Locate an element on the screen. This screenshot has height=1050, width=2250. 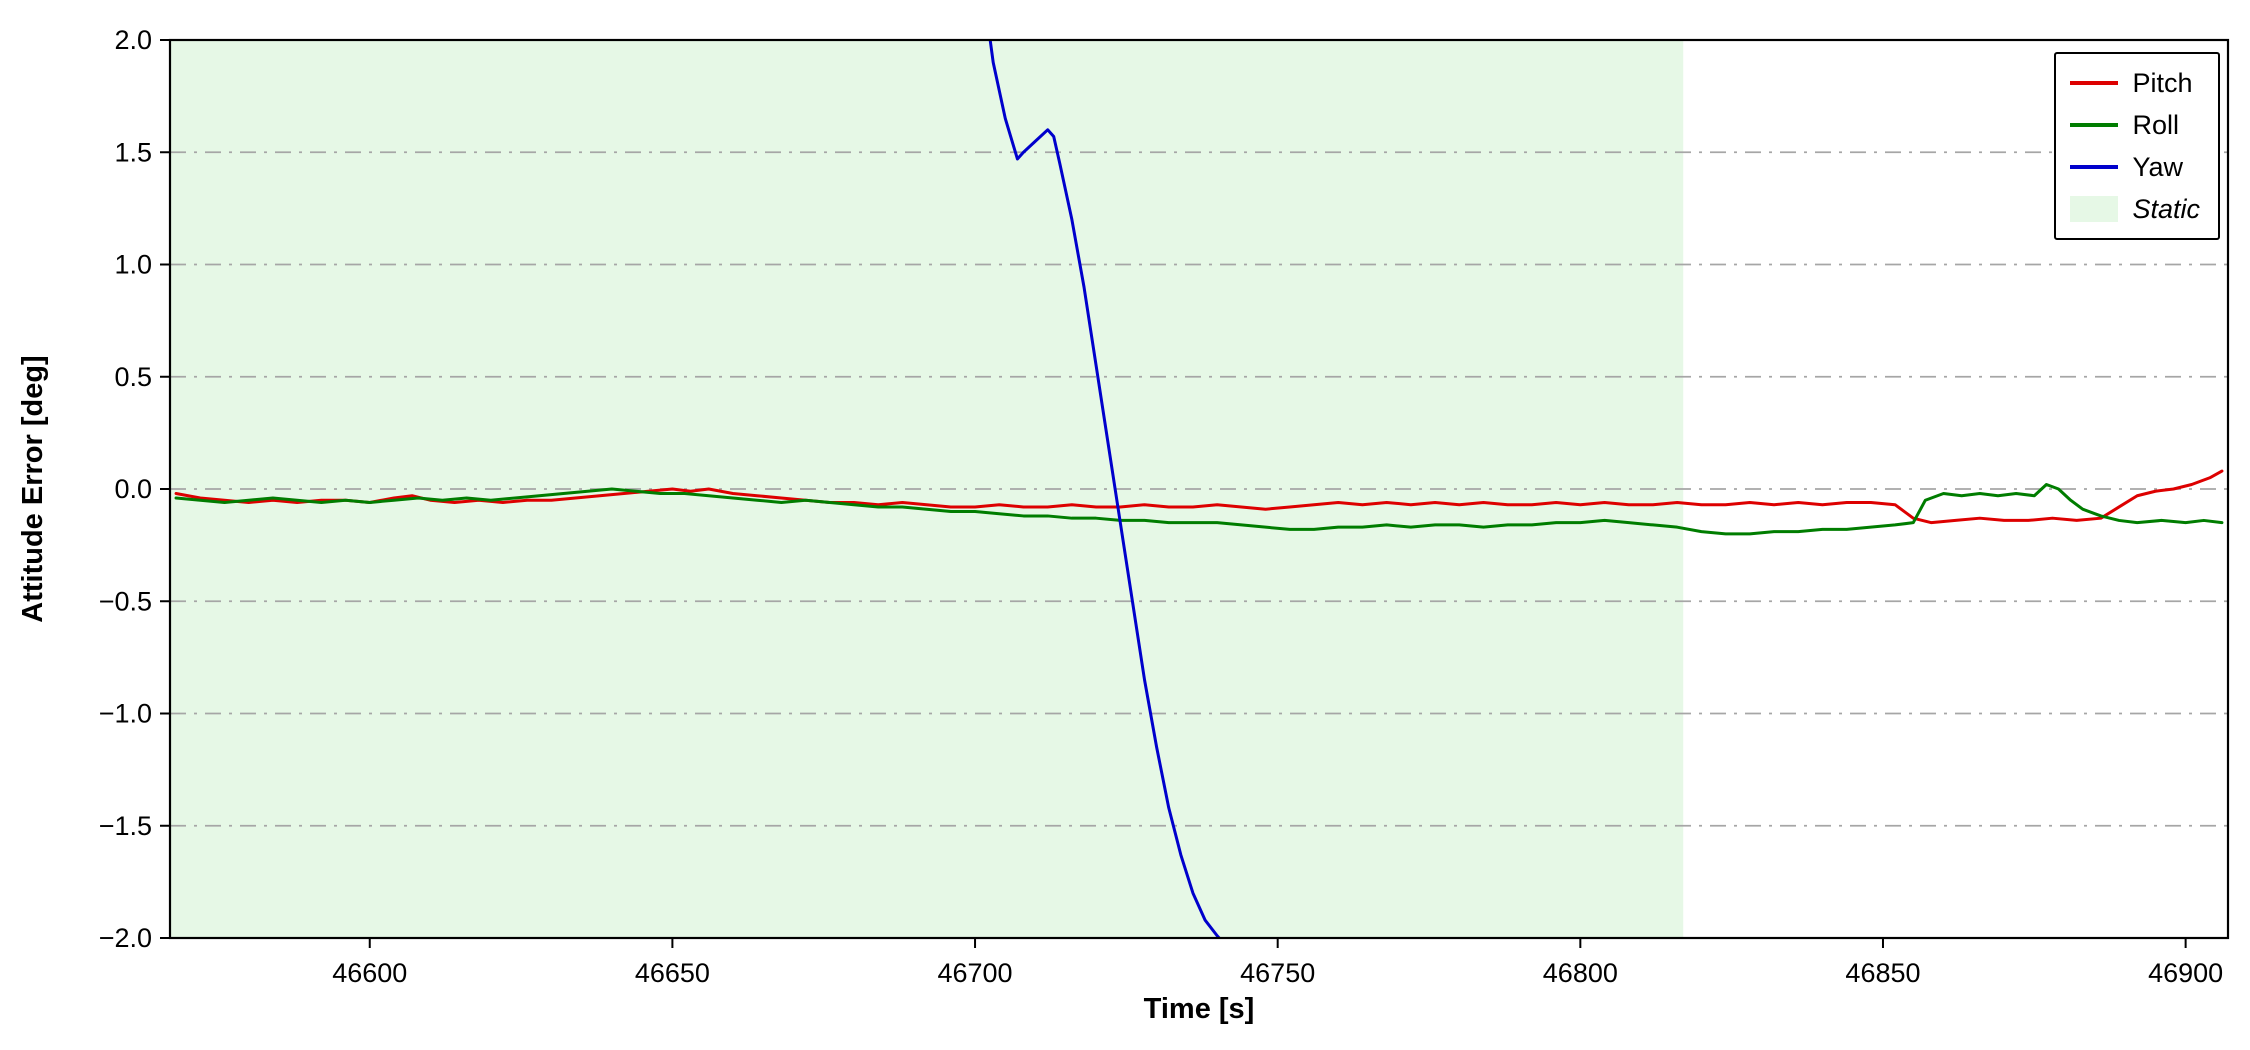
series-line-yaw is located at coordinates (1105, 489).